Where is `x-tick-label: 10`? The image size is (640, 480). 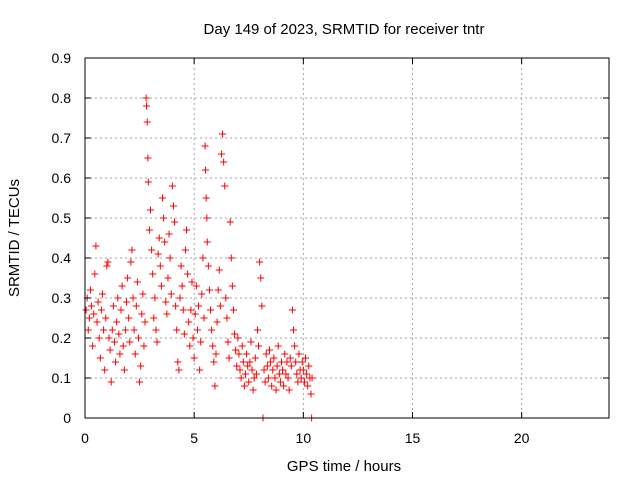
x-tick-label: 10 is located at coordinates (304, 438).